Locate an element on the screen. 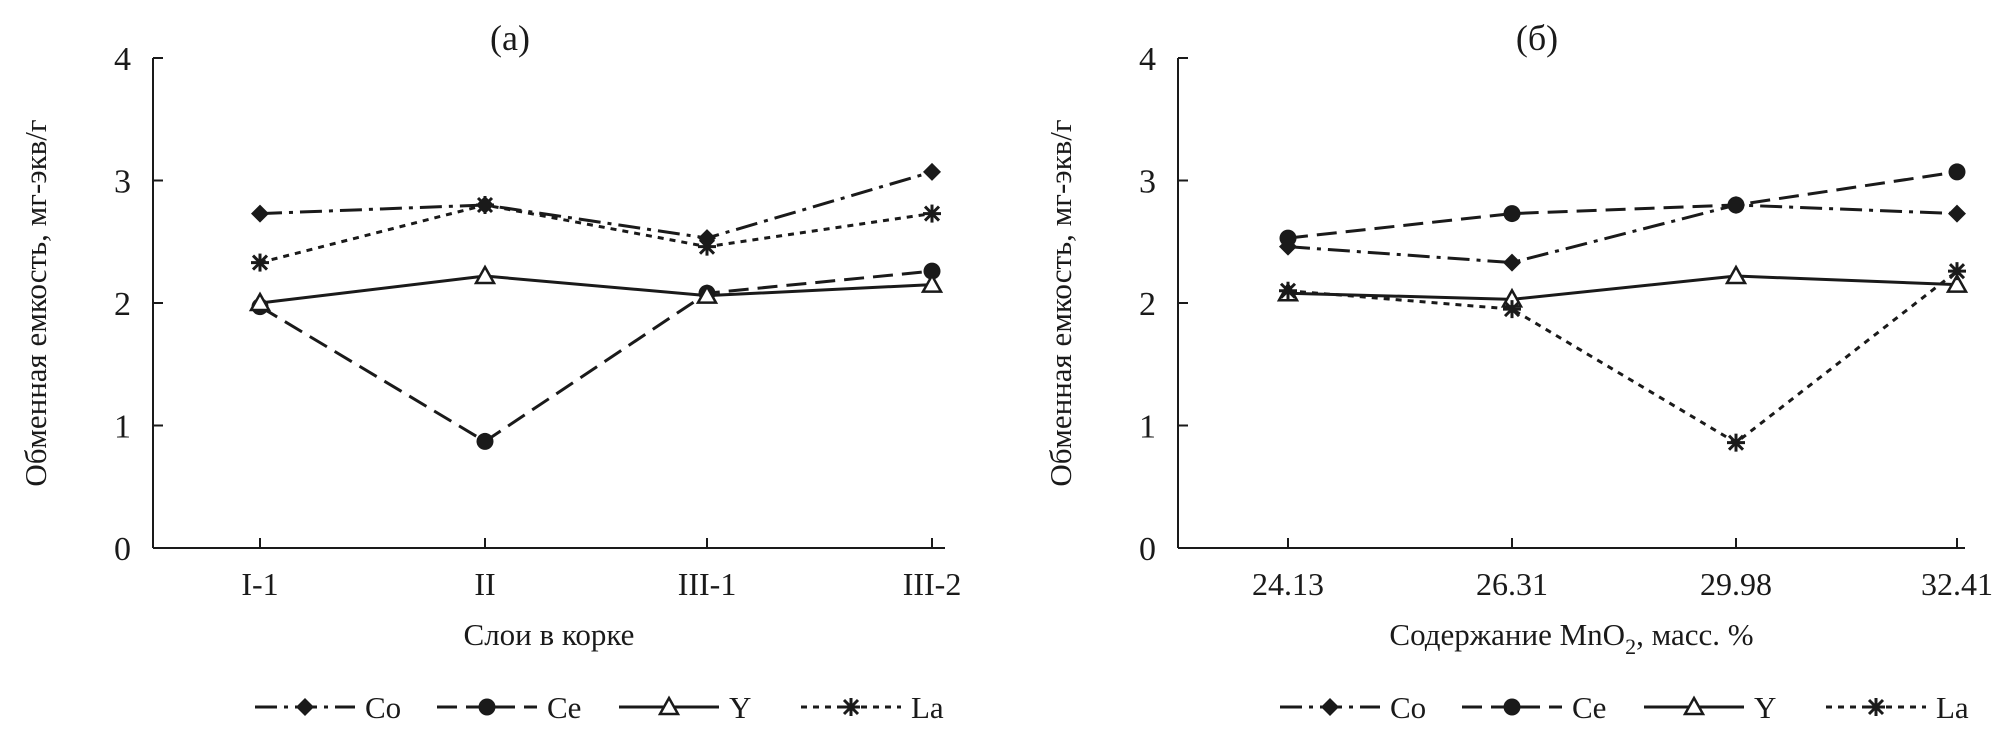 The height and width of the screenshot is (743, 2012). chart-title: (б) is located at coordinates (1537, 38).